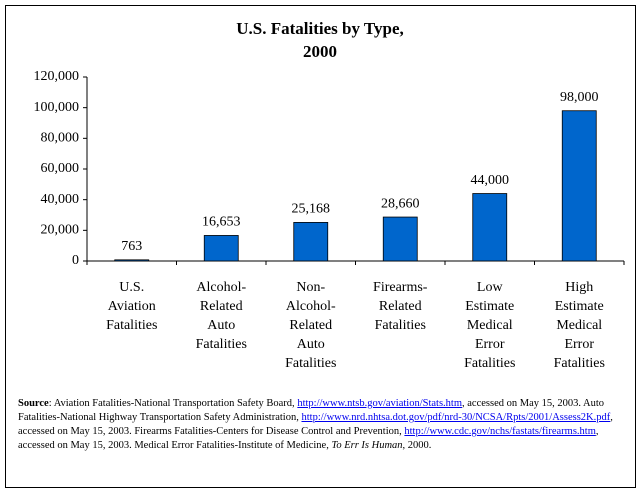  What do you see at coordinates (400, 203) in the screenshot?
I see `value-label: 28,660` at bounding box center [400, 203].